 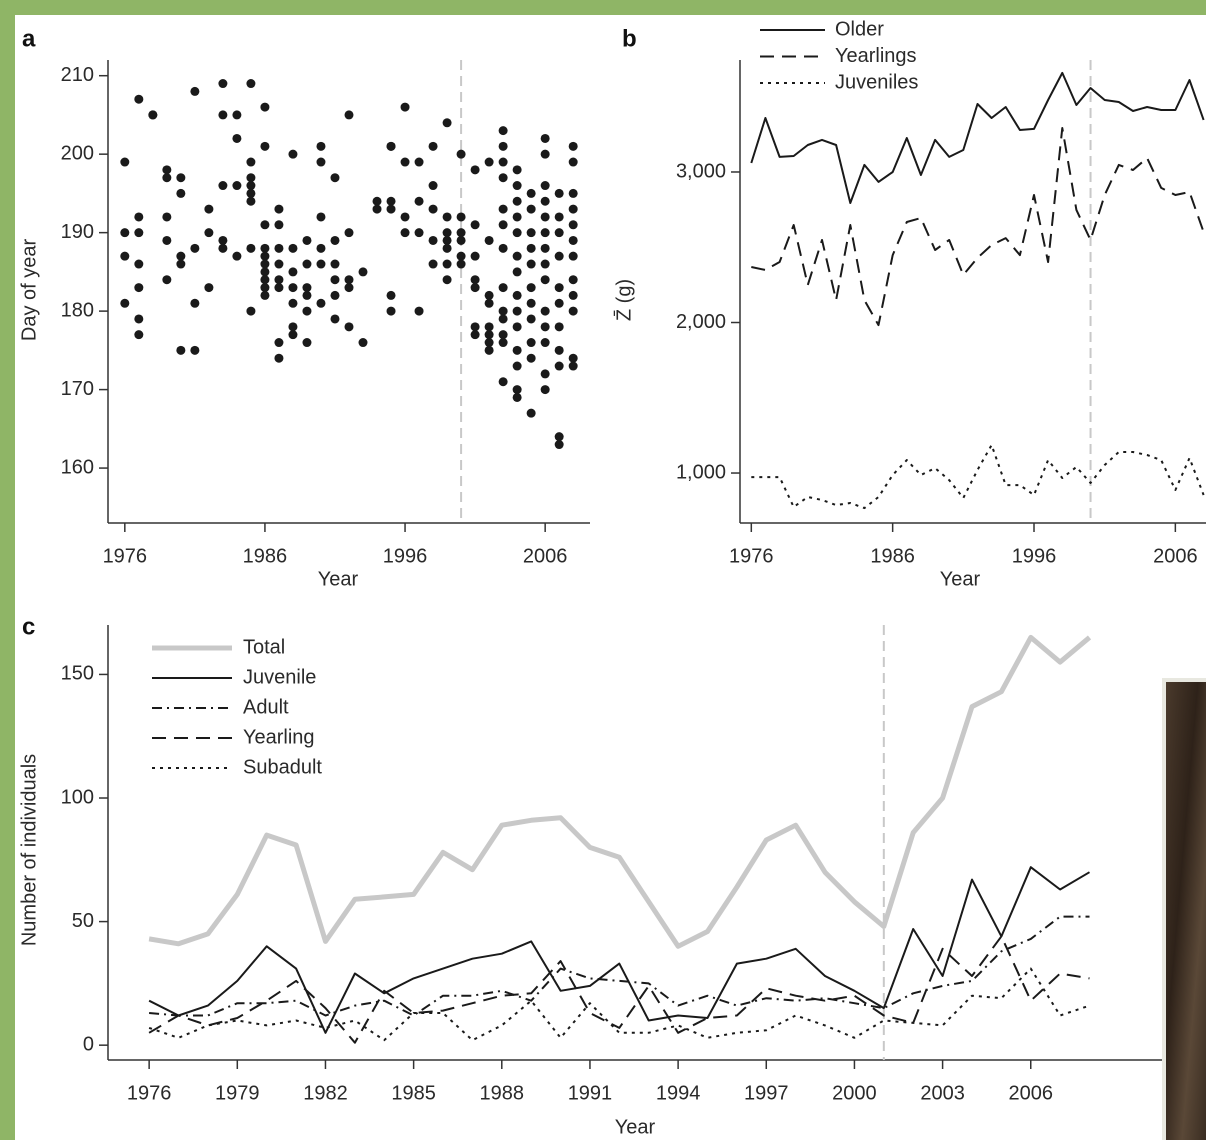 What do you see at coordinates (325, 1093) in the screenshot?
I see `x-tick-label: 1982` at bounding box center [325, 1093].